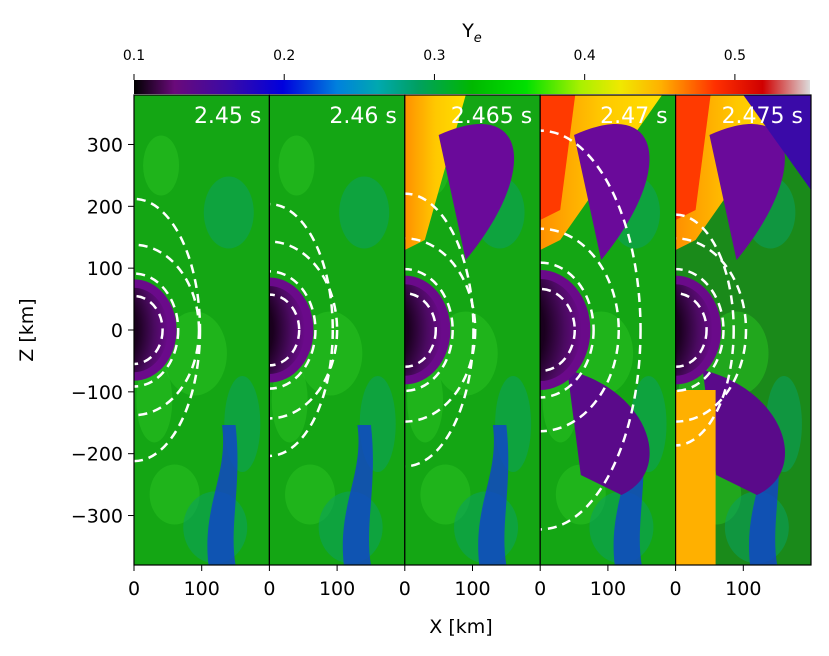 This screenshot has height=656, width=829. What do you see at coordinates (460, 627) in the screenshot?
I see `x-axis-label: X [km]` at bounding box center [460, 627].